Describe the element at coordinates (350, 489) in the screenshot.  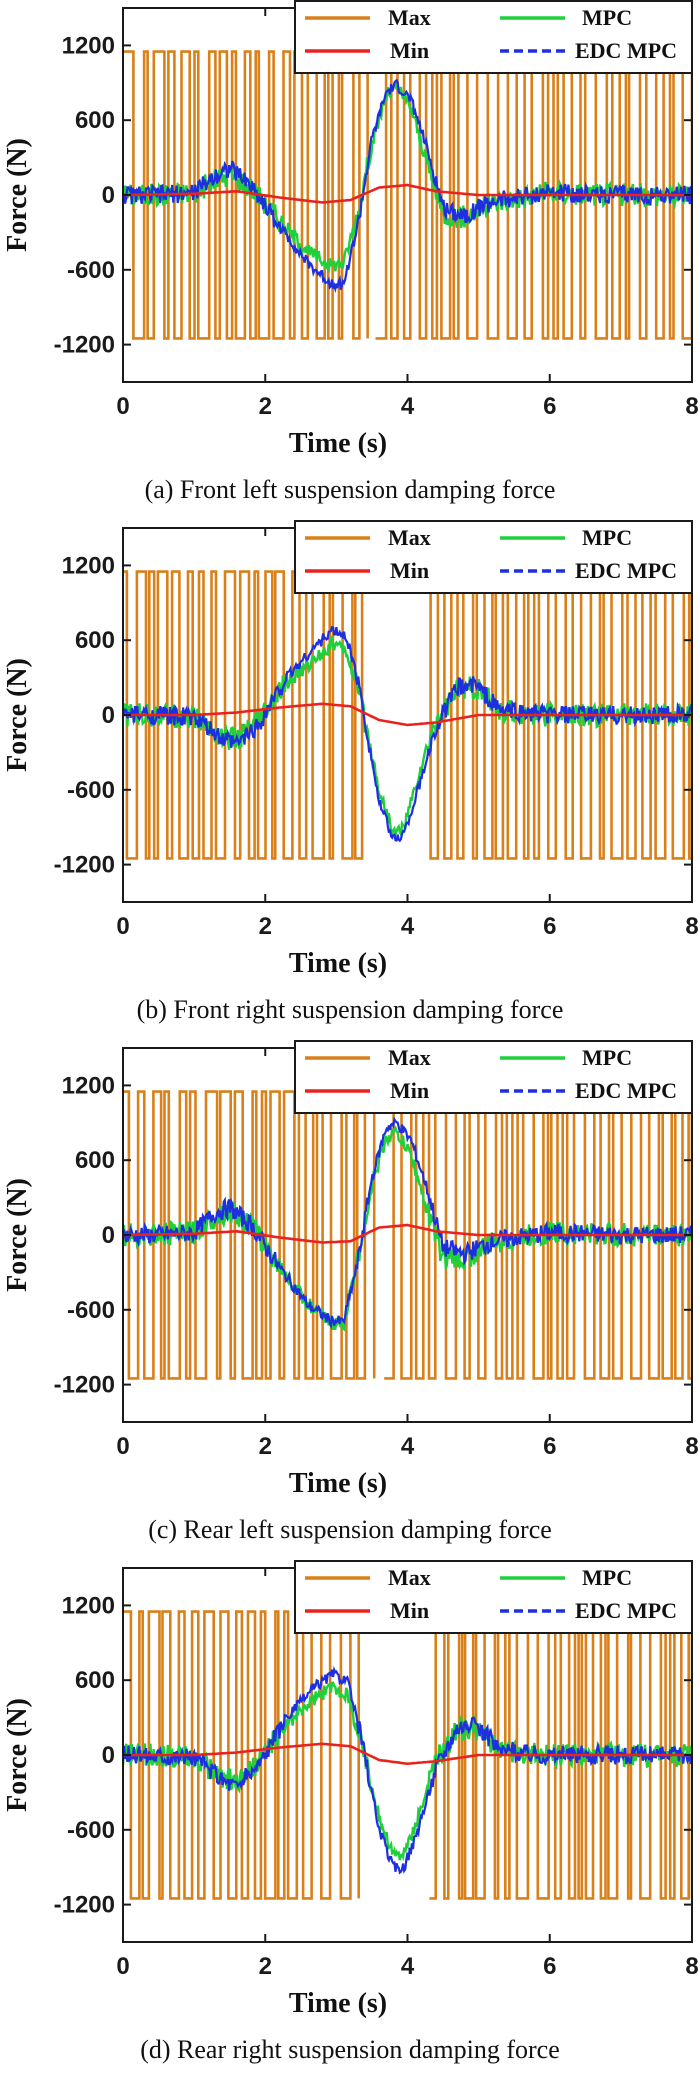
I see `figure-caption: (a) Front left suspension damping force` at that location.